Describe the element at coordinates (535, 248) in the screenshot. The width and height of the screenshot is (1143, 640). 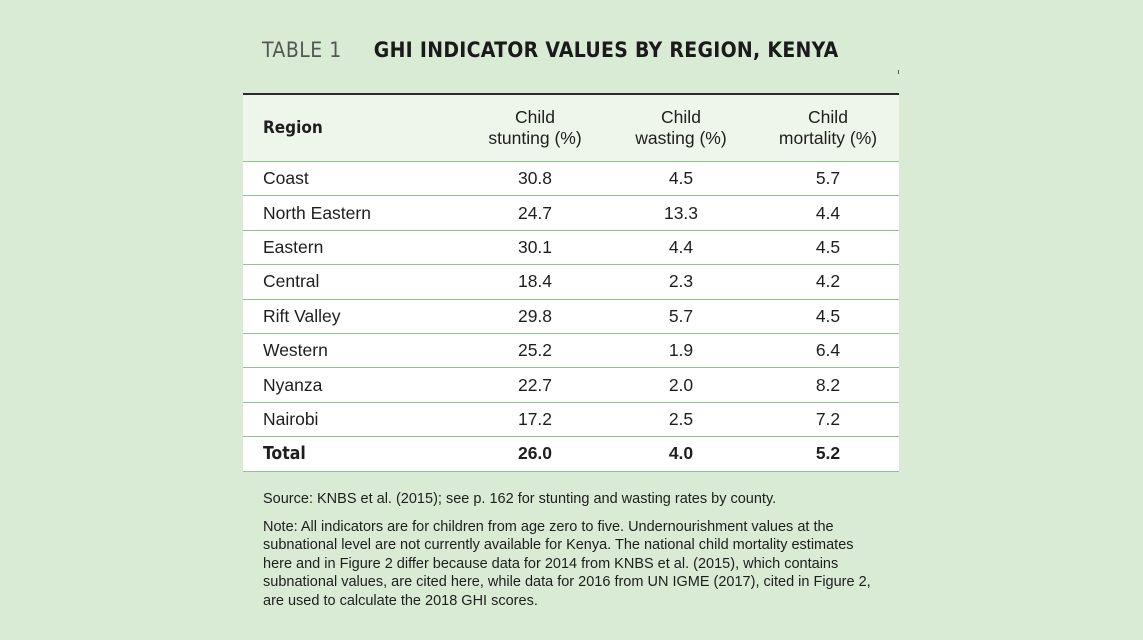
I see `cell-stunting: 30.1` at that location.